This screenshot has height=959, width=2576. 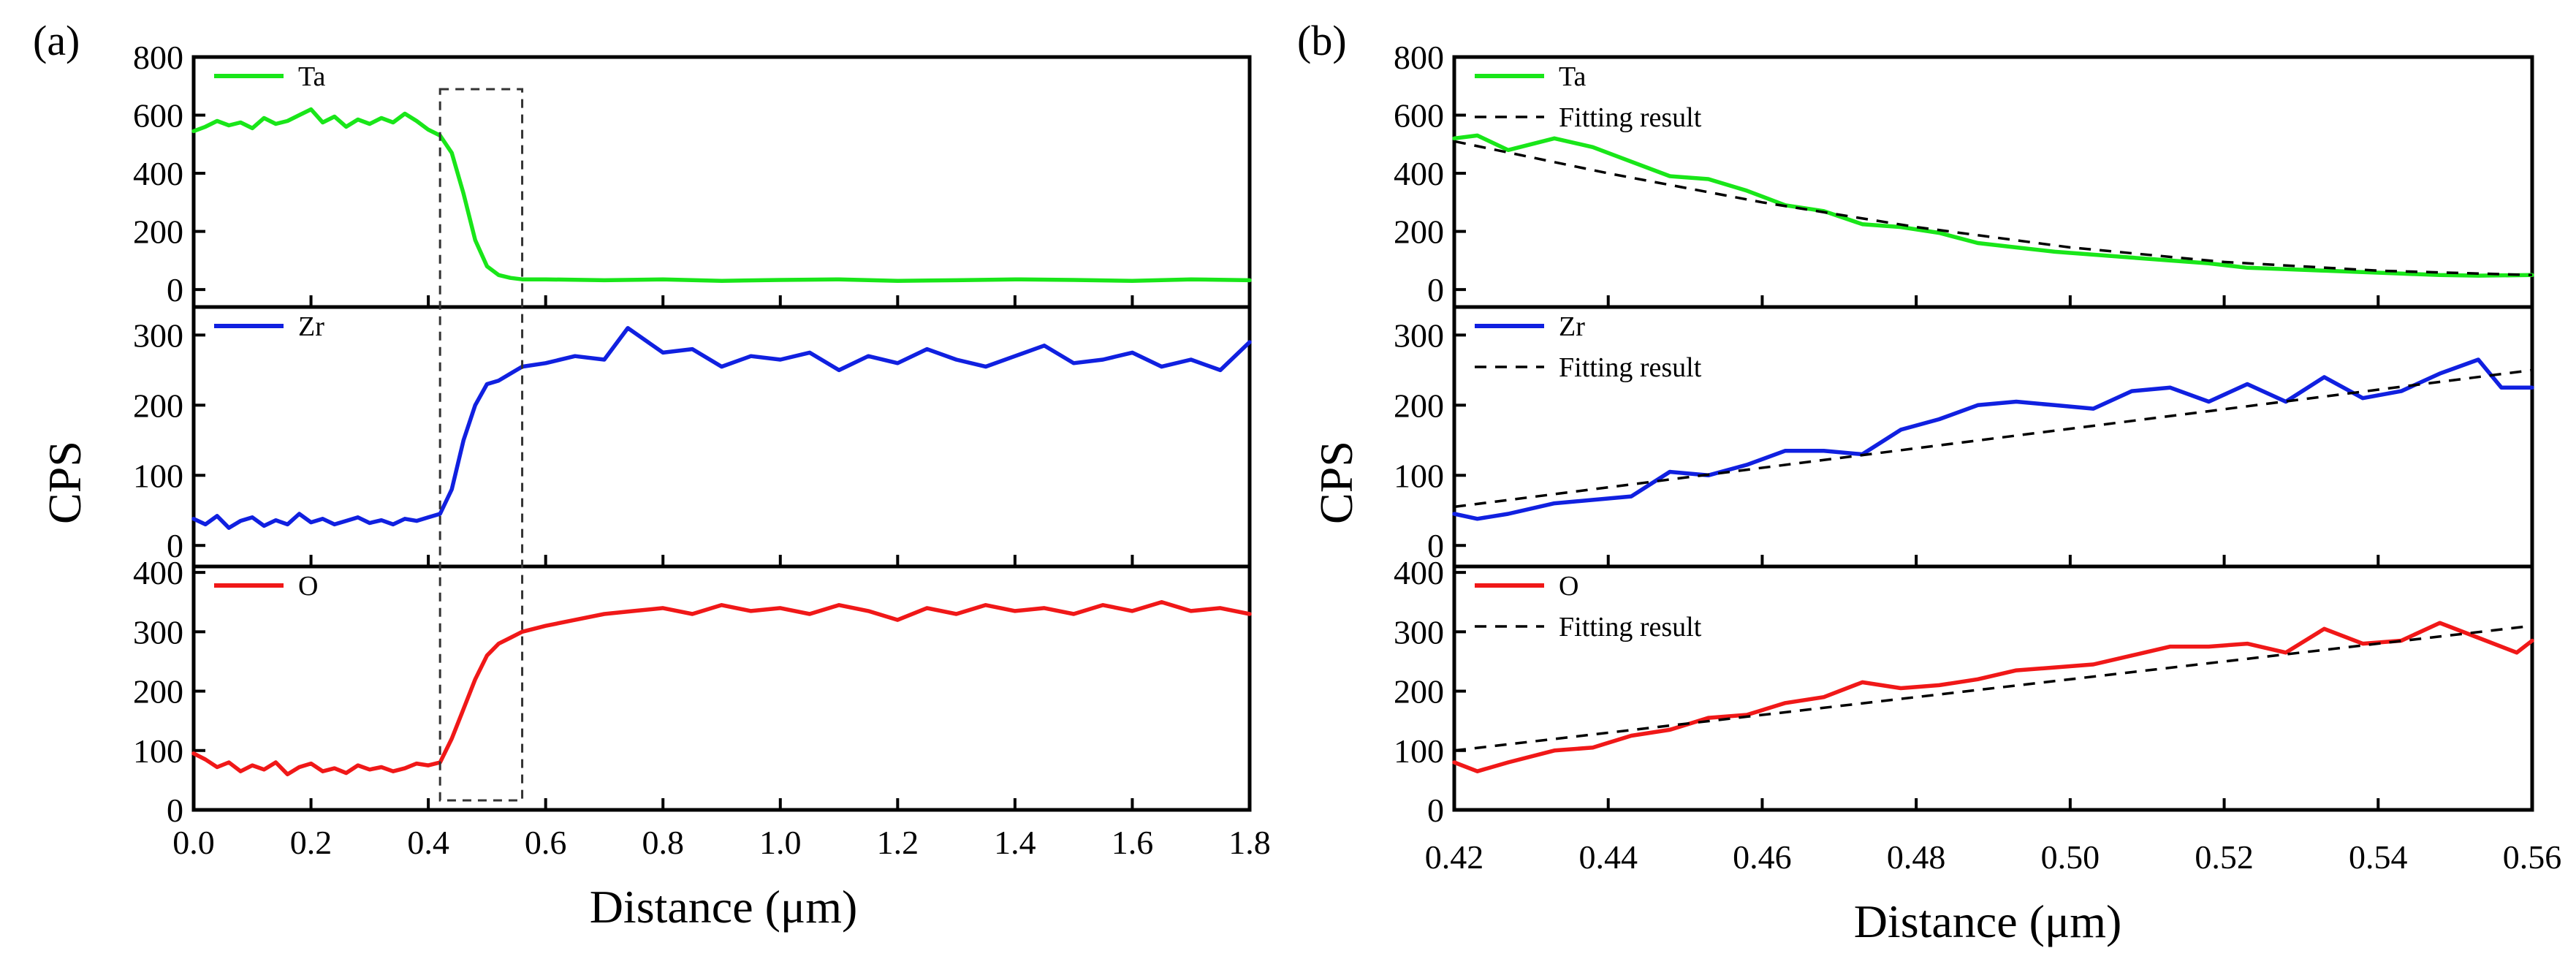 I want to click on panel-b-subplot-2-frame, so click(x=1993, y=437).